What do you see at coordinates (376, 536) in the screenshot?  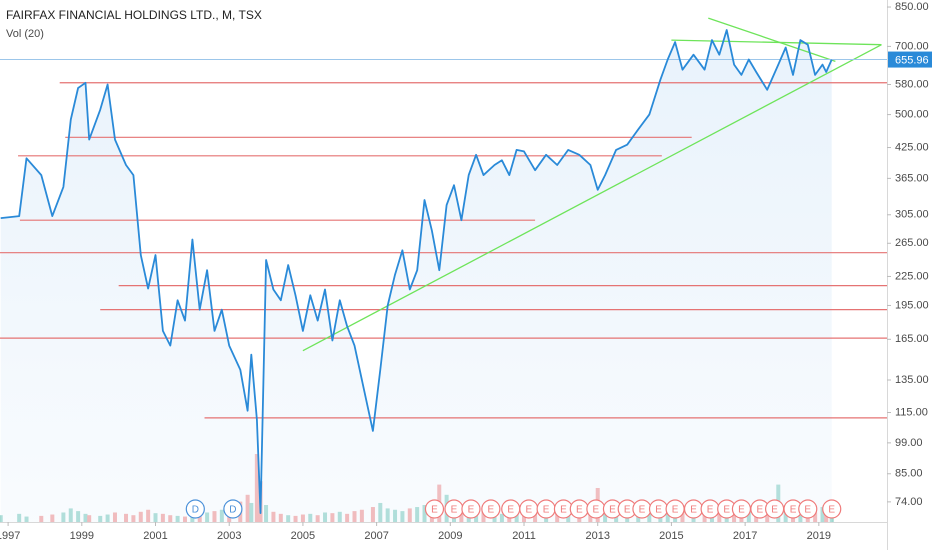 I see `x-tick-label: 2007` at bounding box center [376, 536].